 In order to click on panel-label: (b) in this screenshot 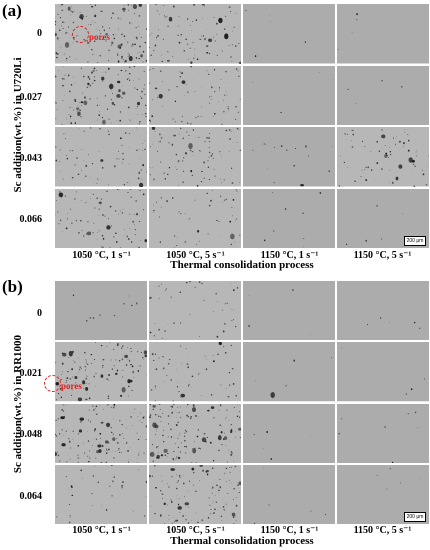, I will do `click(12, 286)`.